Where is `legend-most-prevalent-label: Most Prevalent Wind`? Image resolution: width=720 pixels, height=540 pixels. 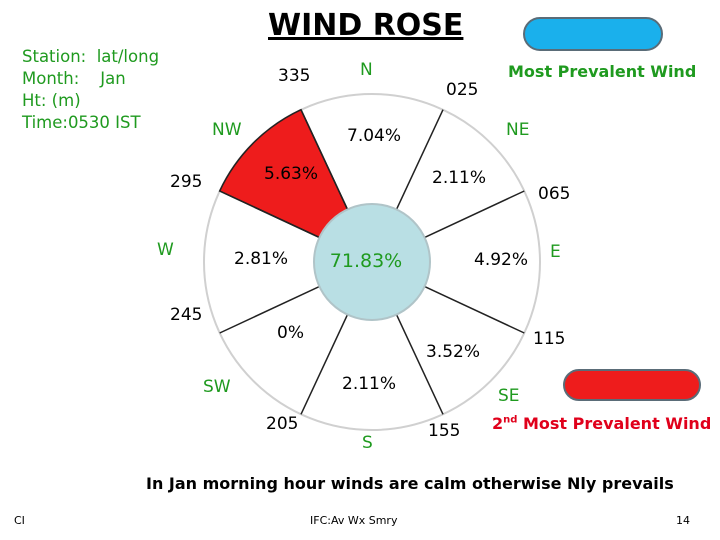 legend-most-prevalent-label: Most Prevalent Wind is located at coordinates (602, 71).